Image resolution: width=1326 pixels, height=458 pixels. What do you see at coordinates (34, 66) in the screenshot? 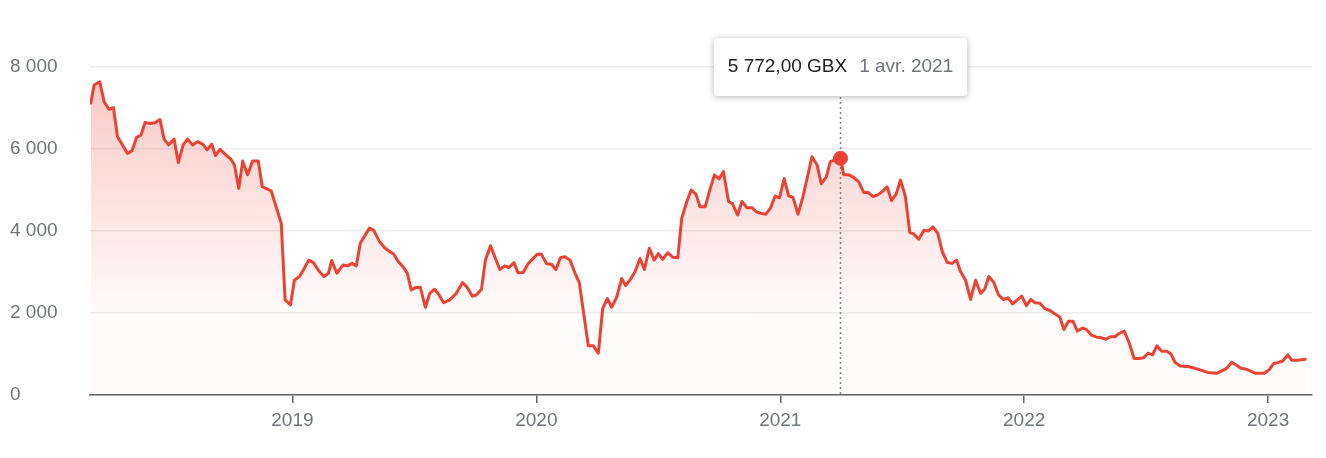
I see `y-tick-label: 8 000` at bounding box center [34, 66].